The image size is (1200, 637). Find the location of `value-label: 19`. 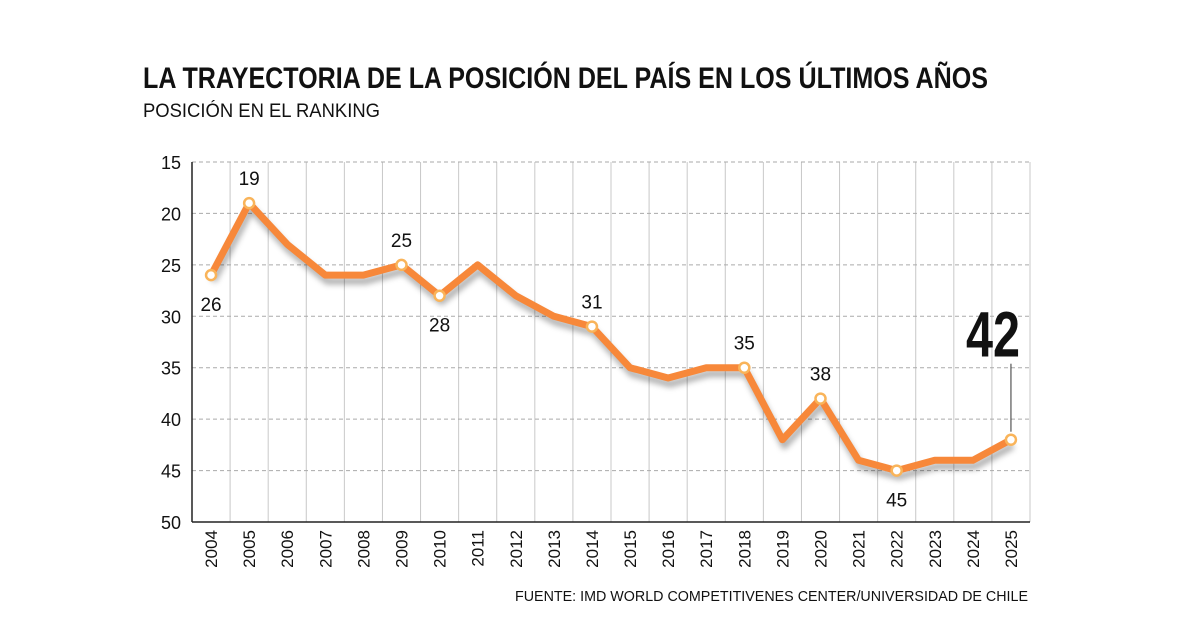

value-label: 19 is located at coordinates (249, 179).